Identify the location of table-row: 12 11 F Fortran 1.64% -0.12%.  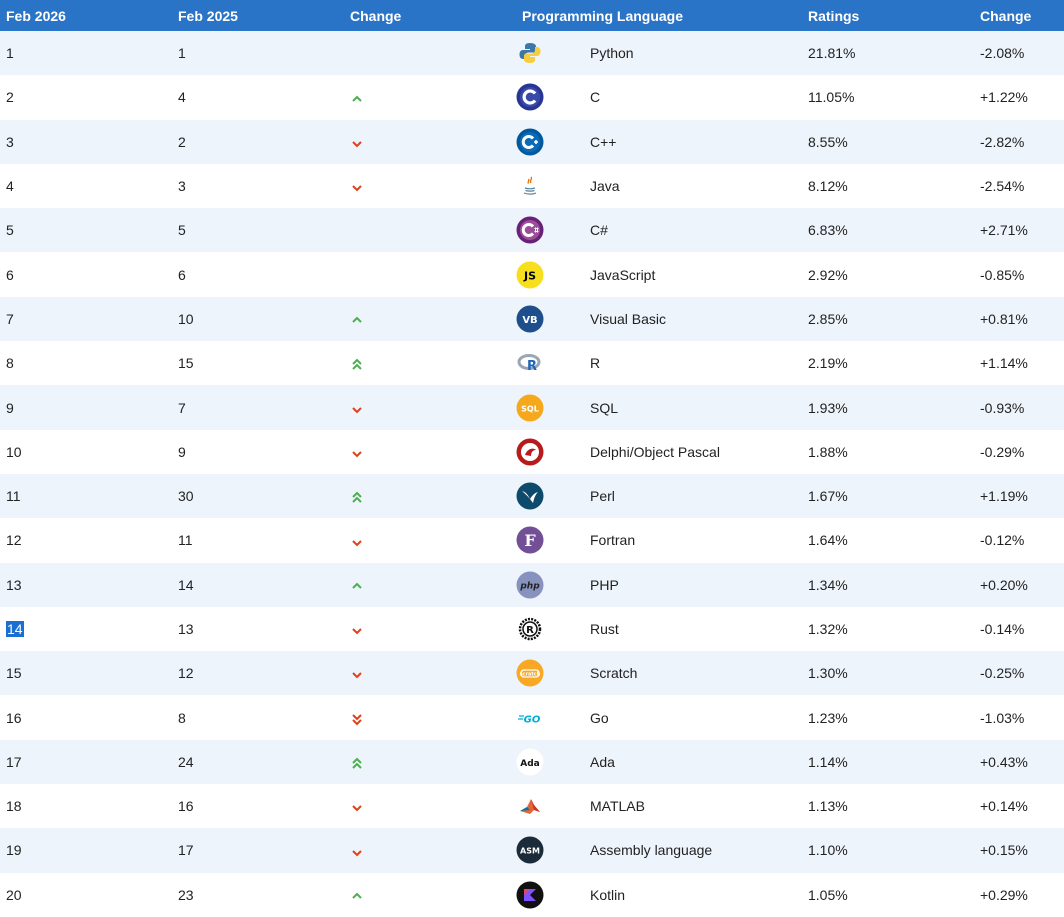
(532, 540).